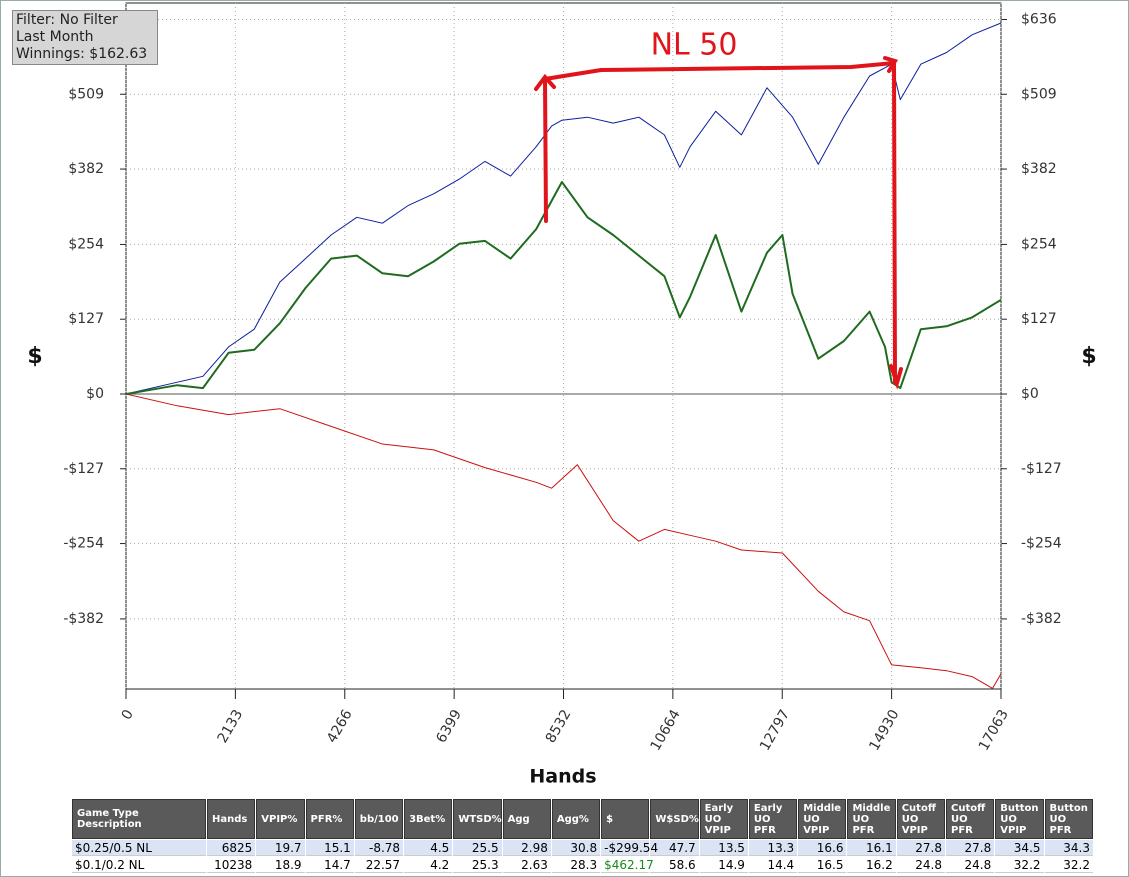  I want to click on table-cell: 25.3, so click(477, 865).